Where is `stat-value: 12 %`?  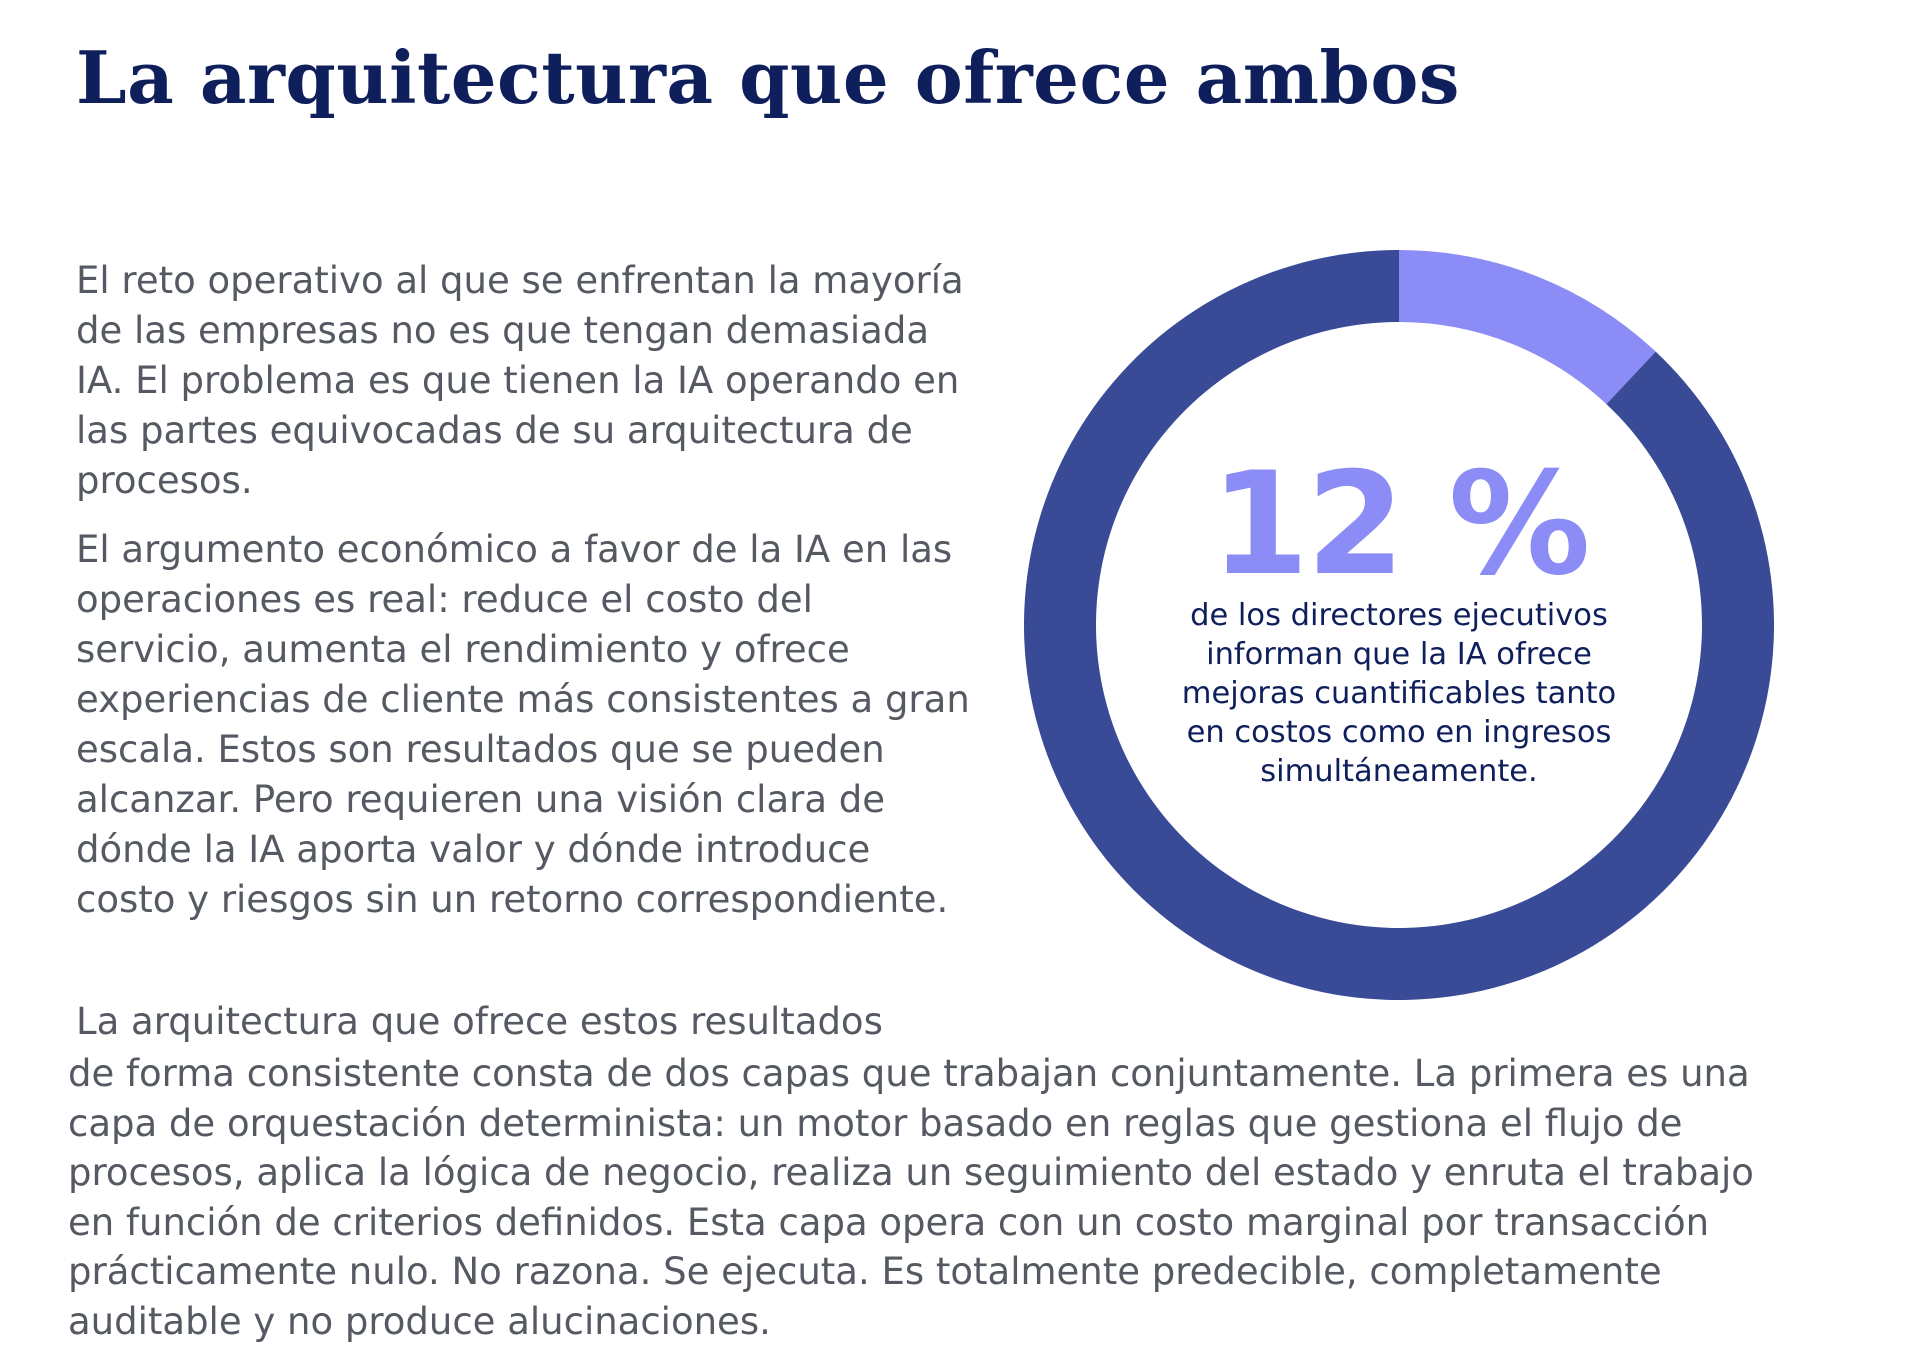 stat-value: 12 % is located at coordinates (1400, 524).